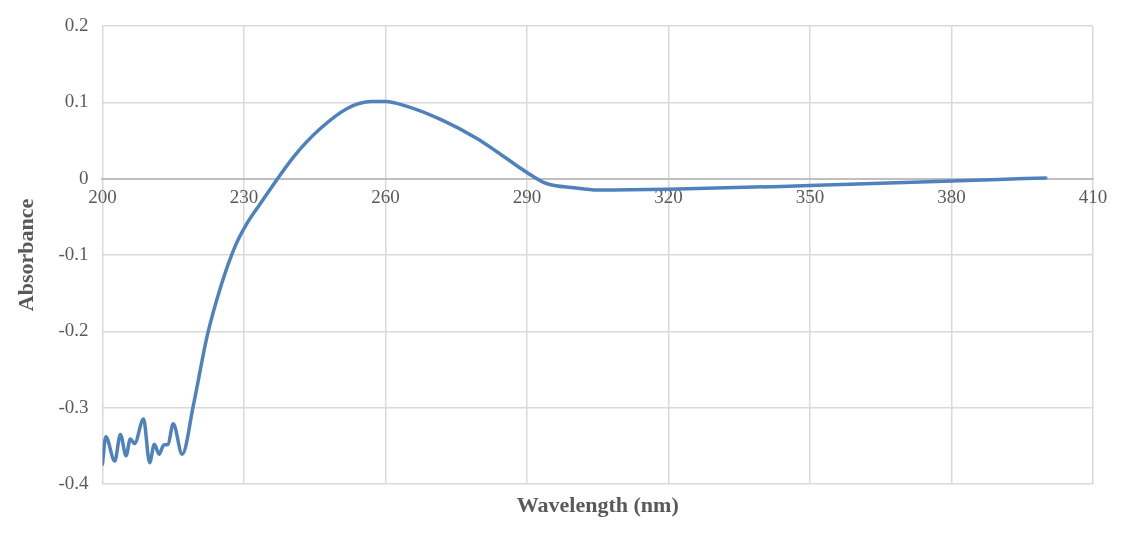 Image resolution: width=1133 pixels, height=544 pixels. What do you see at coordinates (73, 253) in the screenshot?
I see `y-tick-label: -0.1` at bounding box center [73, 253].